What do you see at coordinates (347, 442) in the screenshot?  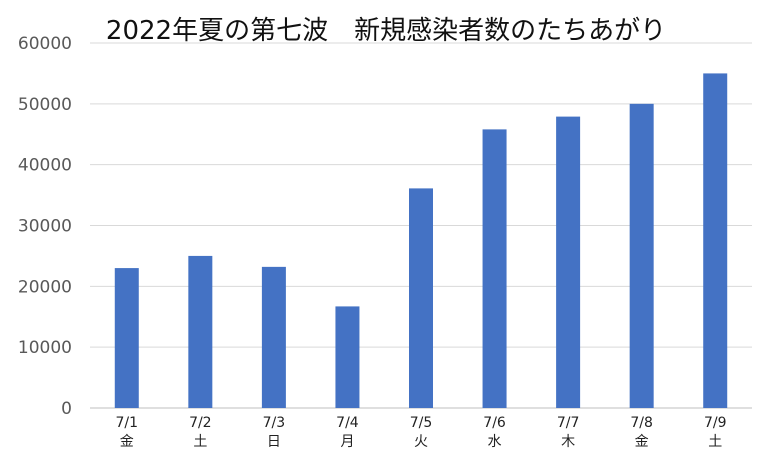 I see `x-tick-weekday-label: 月` at bounding box center [347, 442].